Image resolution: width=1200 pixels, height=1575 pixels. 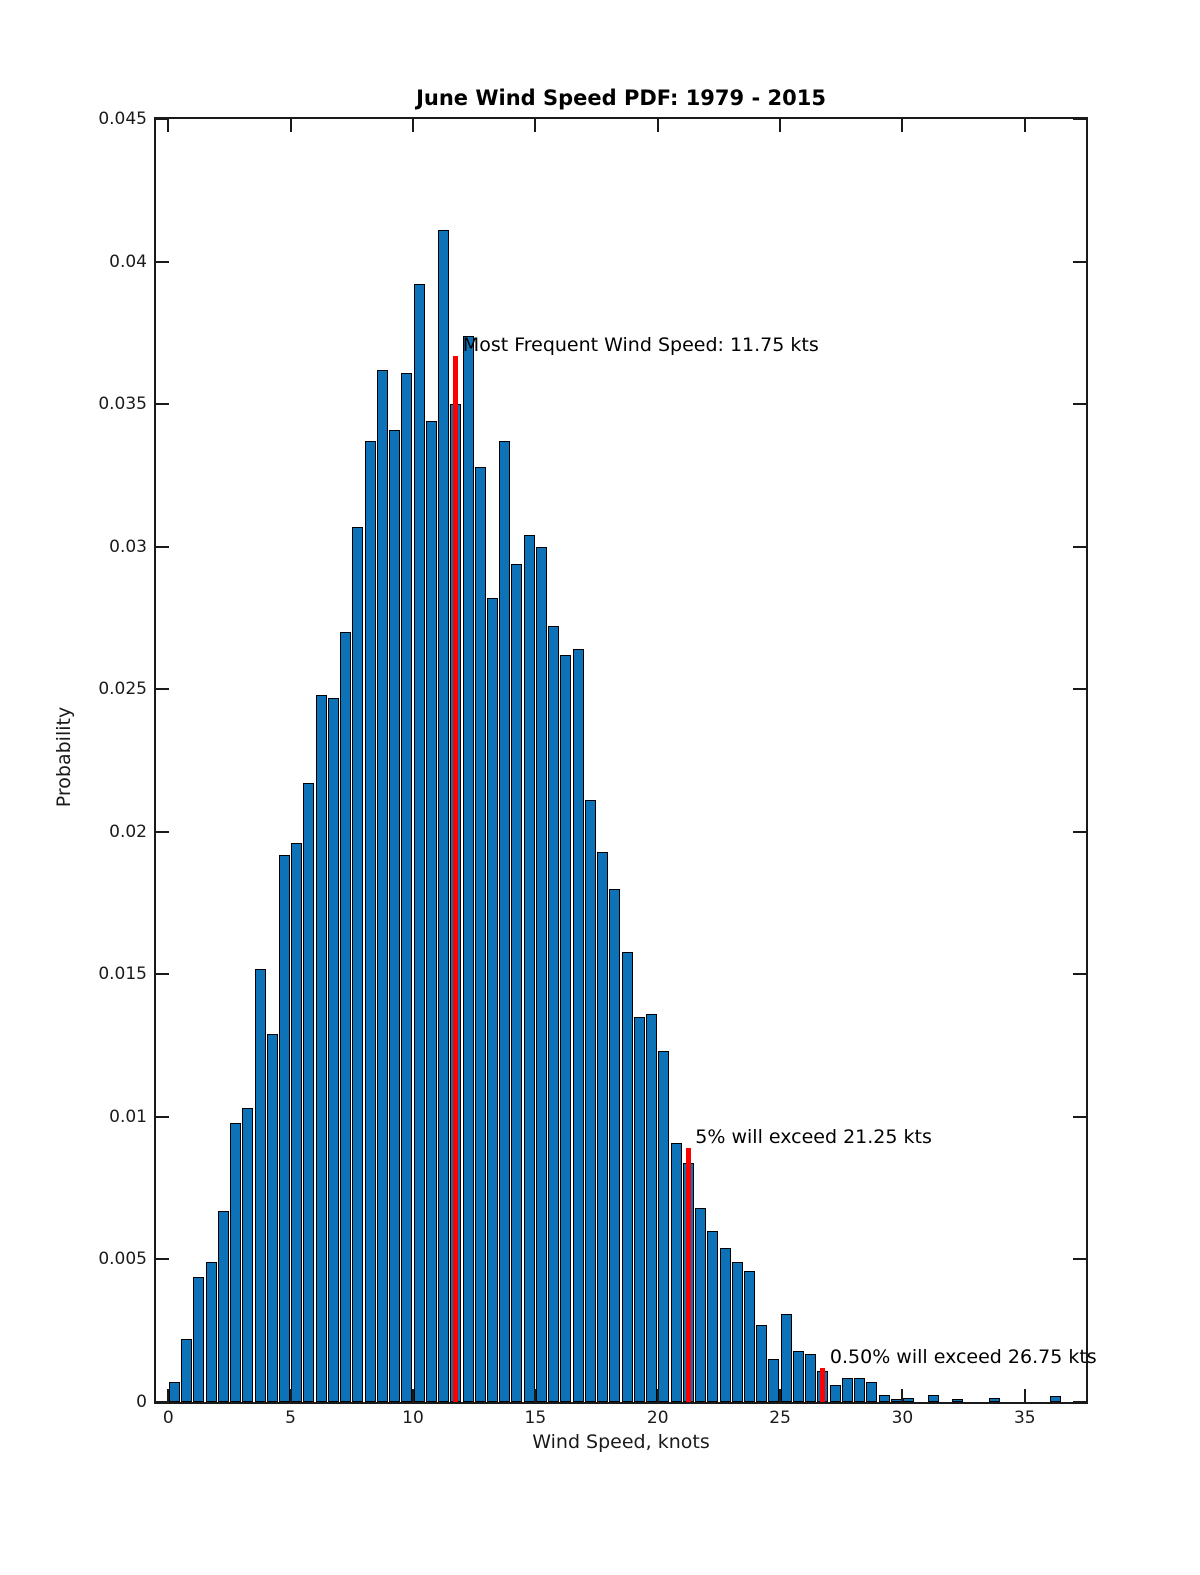 What do you see at coordinates (64, 757) in the screenshot?
I see `y-axis-label: Probability` at bounding box center [64, 757].